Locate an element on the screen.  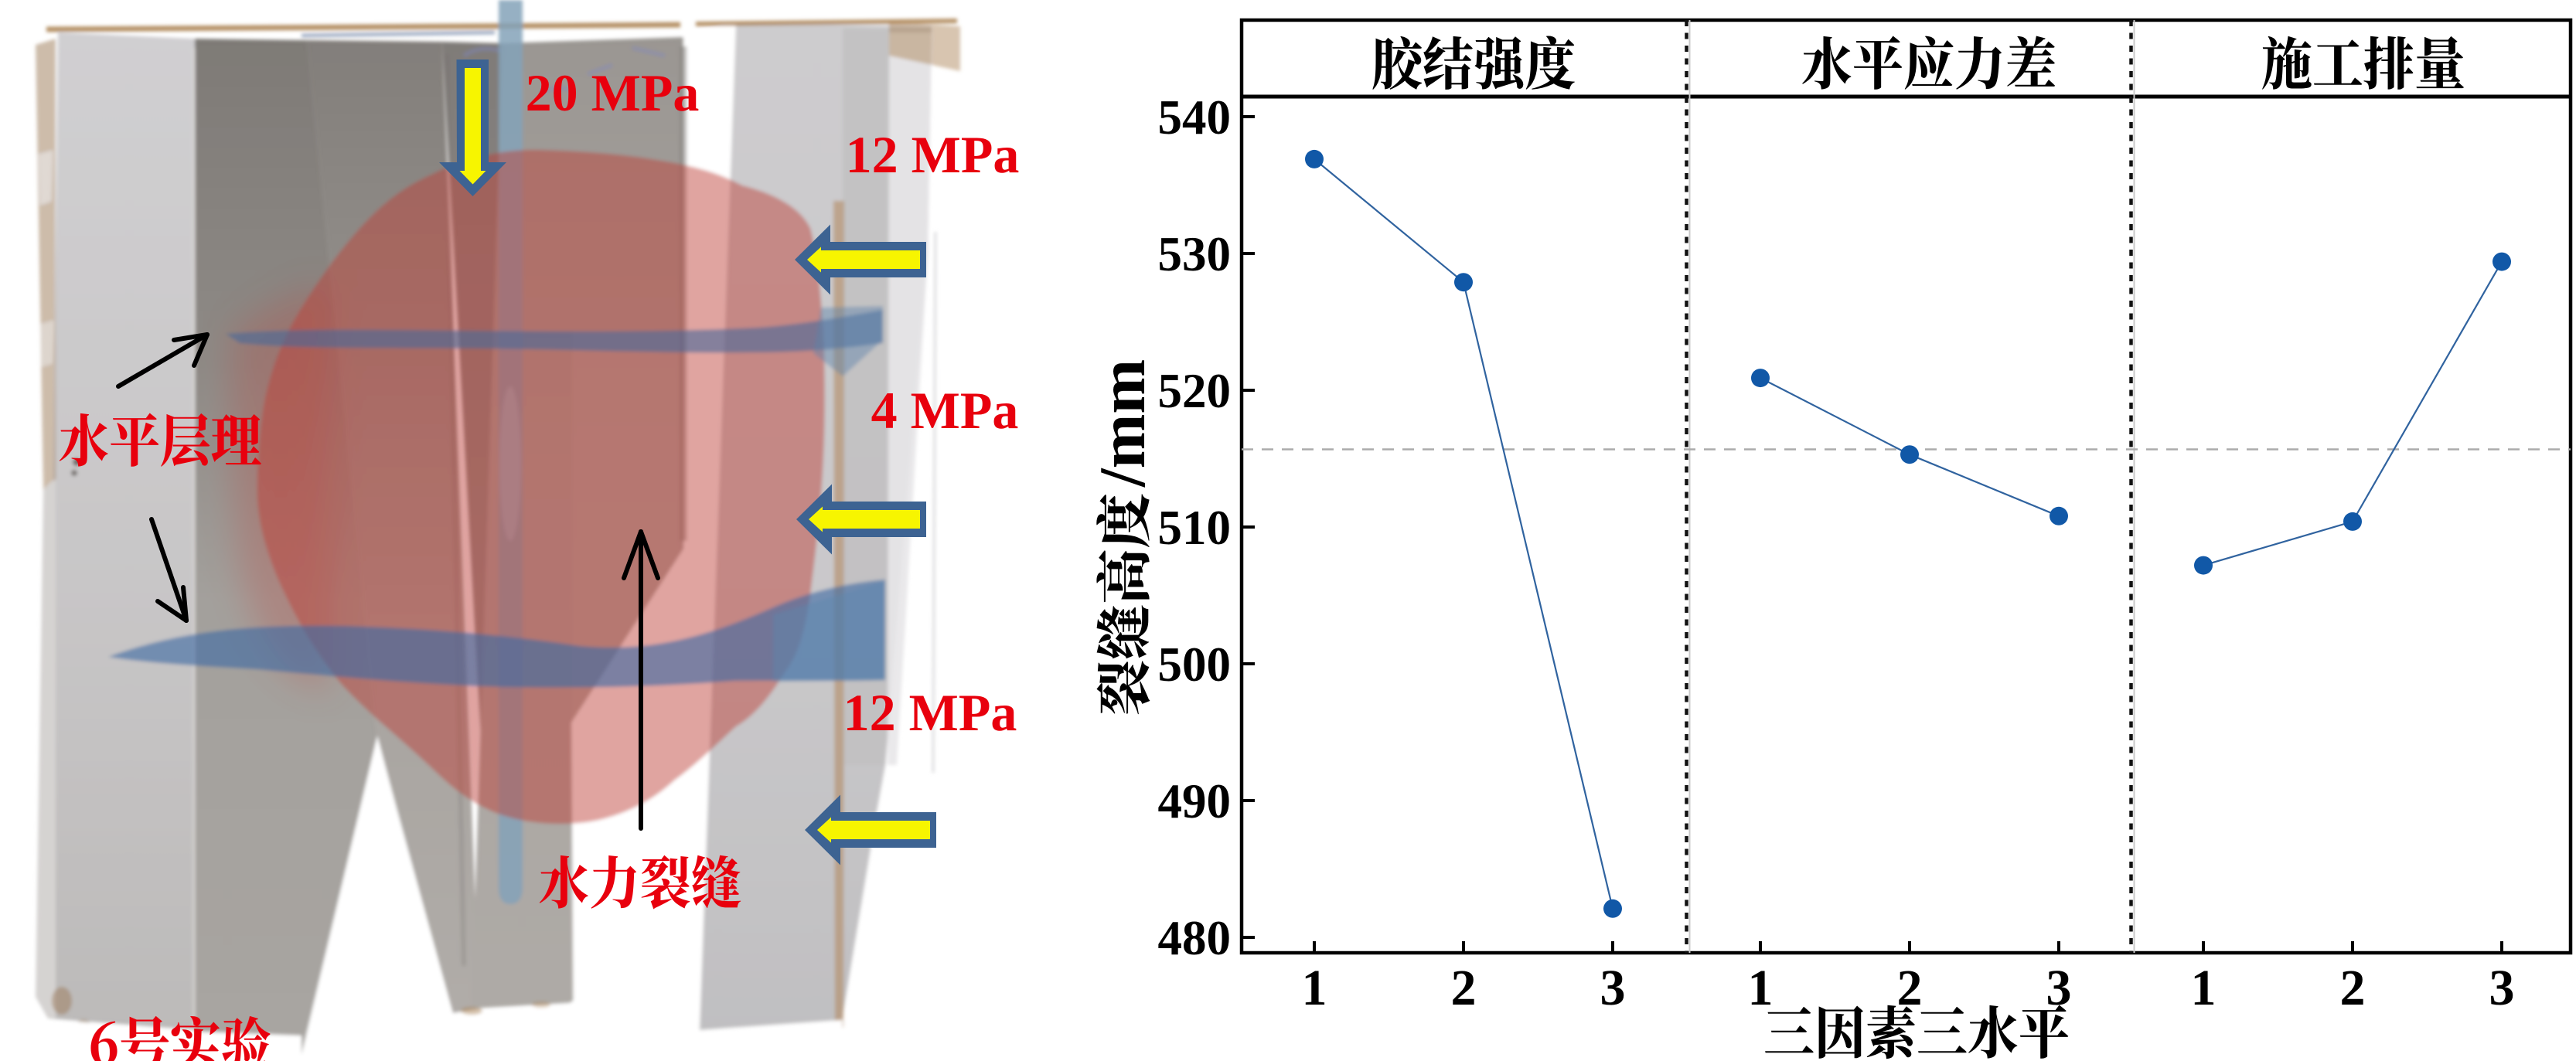
svg-text: 490 is located at coordinates (1195, 801).